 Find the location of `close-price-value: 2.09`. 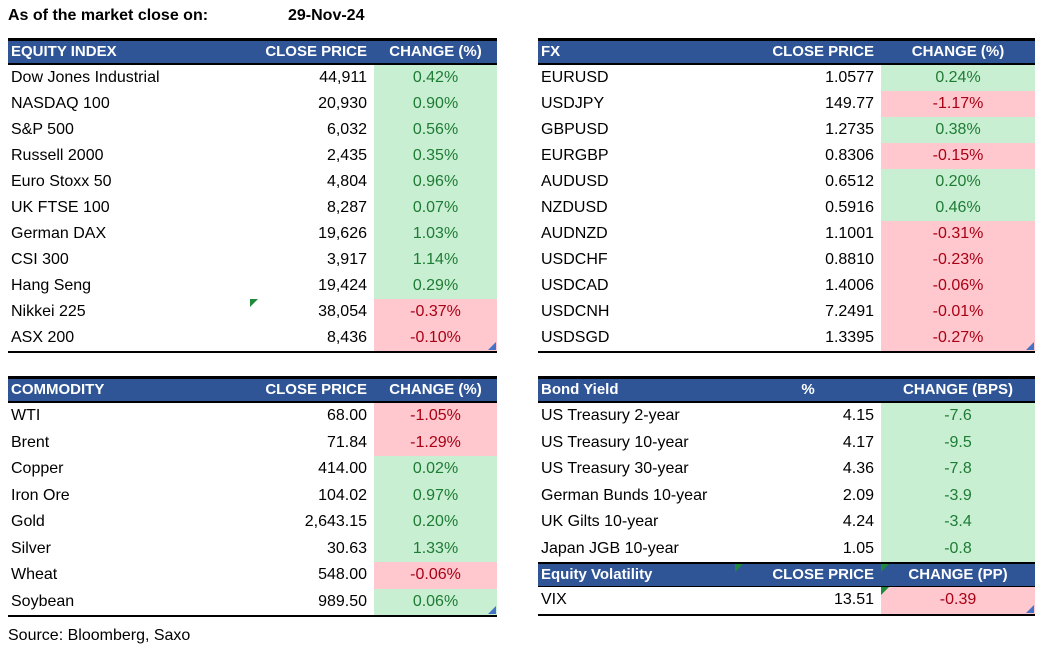

close-price-value: 2.09 is located at coordinates (858, 495).